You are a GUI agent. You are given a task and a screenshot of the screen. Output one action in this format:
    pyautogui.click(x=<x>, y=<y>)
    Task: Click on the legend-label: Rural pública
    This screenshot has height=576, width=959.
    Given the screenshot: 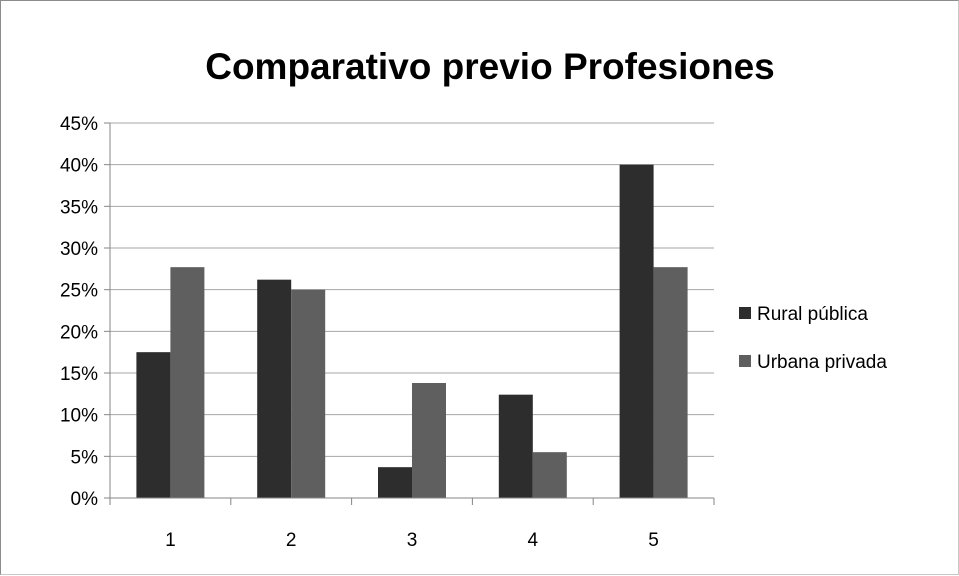 What is the action you would take?
    pyautogui.click(x=812, y=314)
    